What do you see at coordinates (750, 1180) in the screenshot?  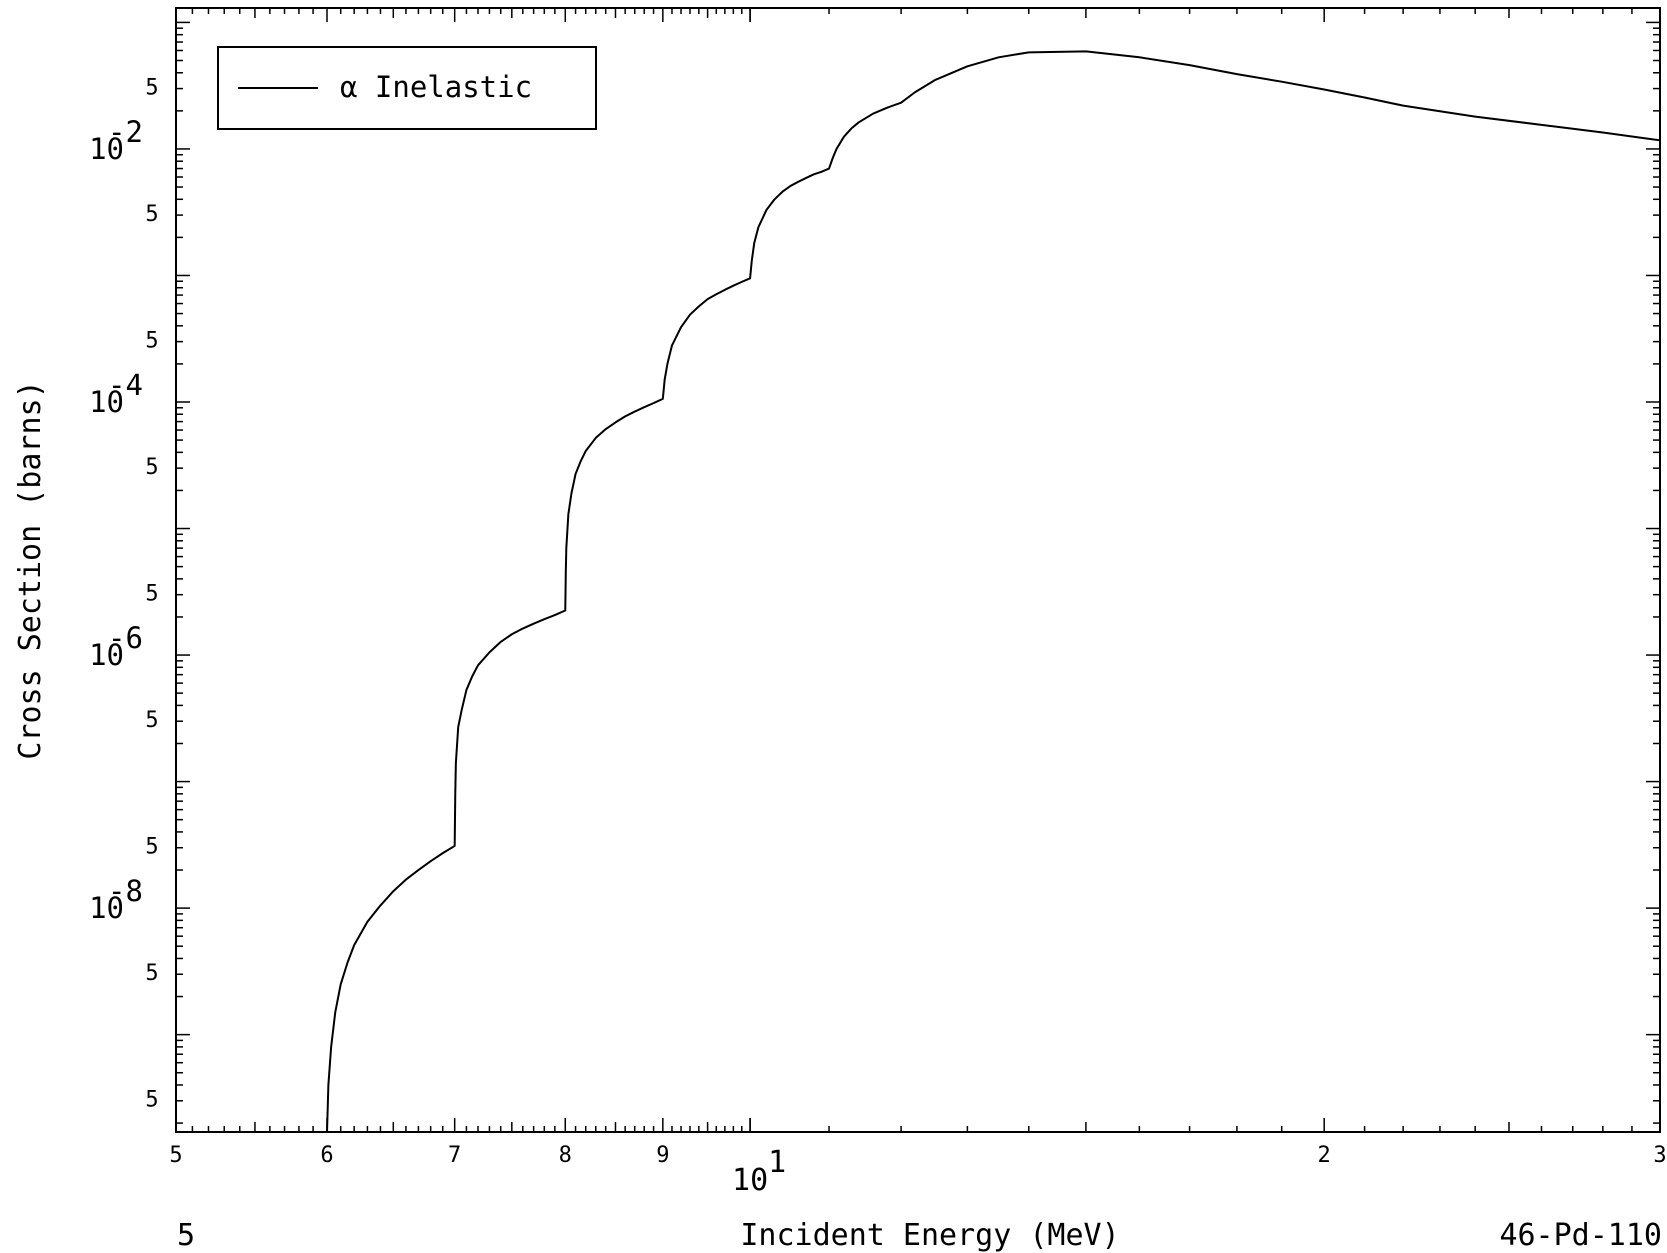 I see `x-major-label-base-0: 10` at bounding box center [750, 1180].